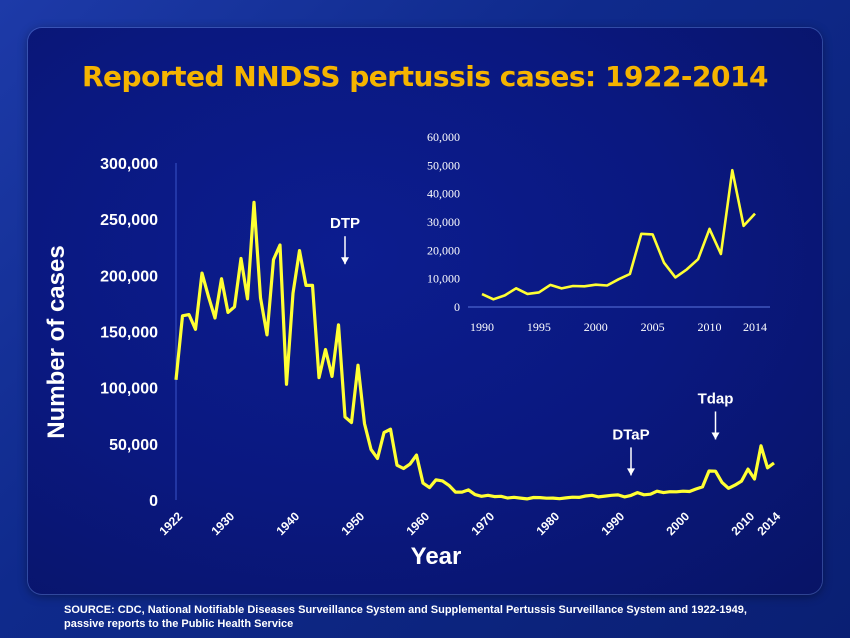 This screenshot has height=638, width=850. What do you see at coordinates (755, 327) in the screenshot?
I see `inset-x-tick-label: 2014` at bounding box center [755, 327].